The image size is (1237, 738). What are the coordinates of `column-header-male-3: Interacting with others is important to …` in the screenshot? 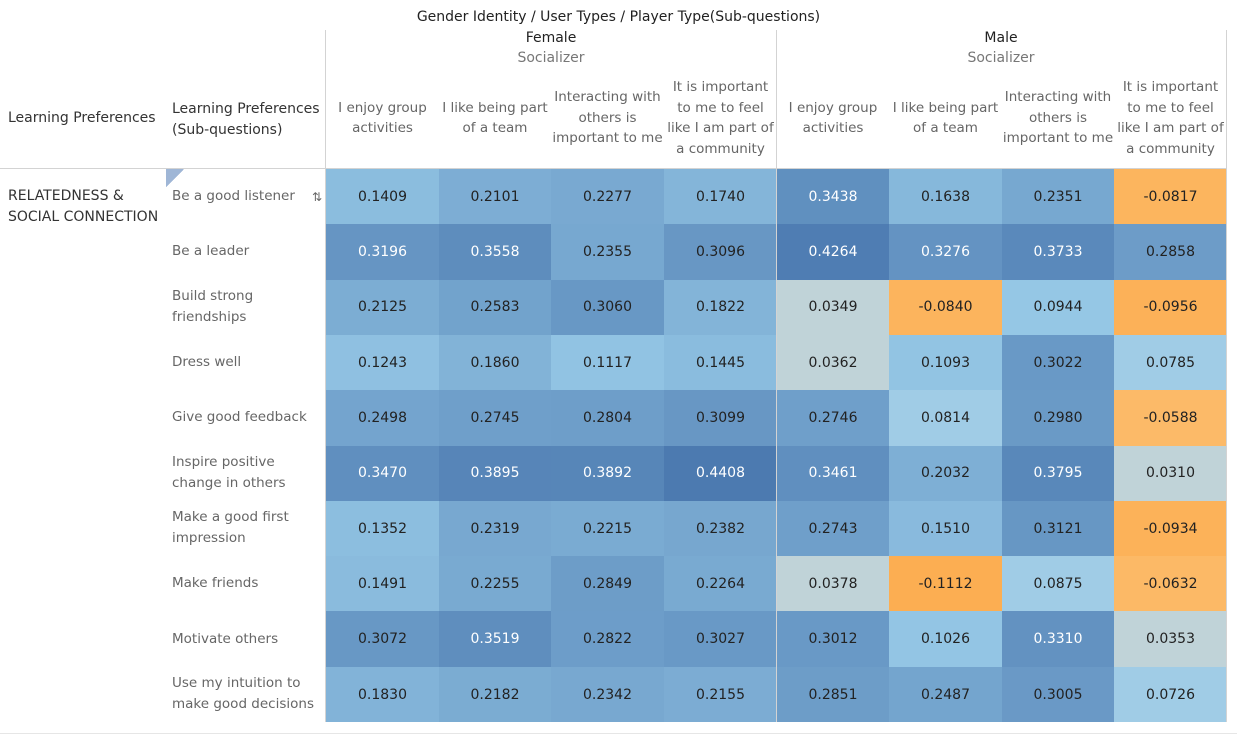 It's located at (1058, 118).